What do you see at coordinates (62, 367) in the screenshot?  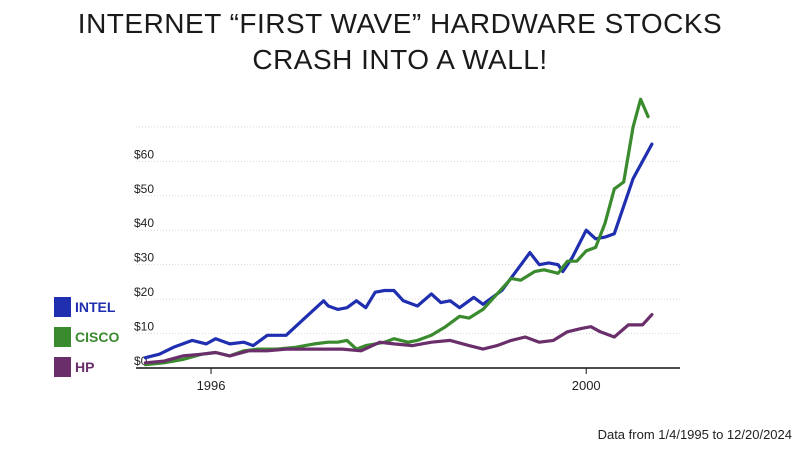 I see `legend-swatch-hp` at bounding box center [62, 367].